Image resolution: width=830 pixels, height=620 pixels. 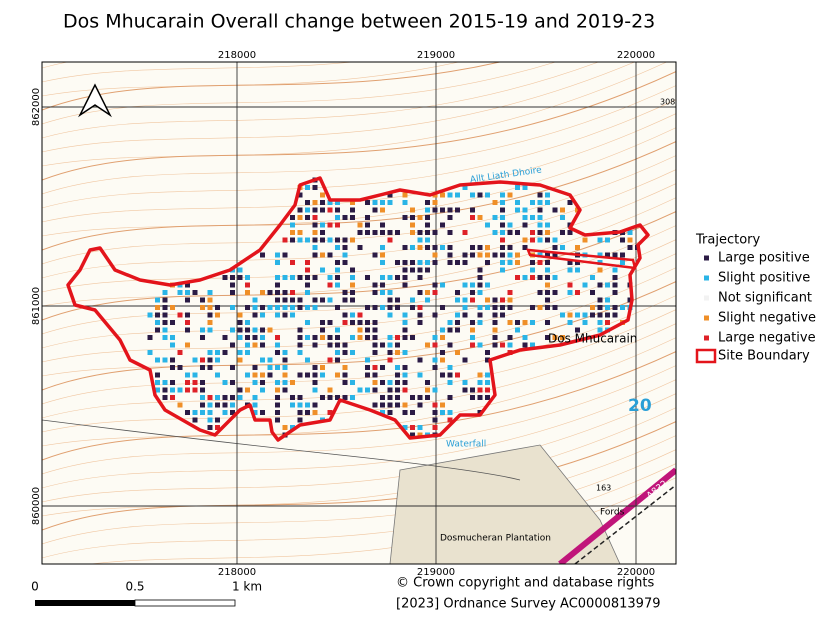 I want to click on grid-label: 220000, so click(x=636, y=572).